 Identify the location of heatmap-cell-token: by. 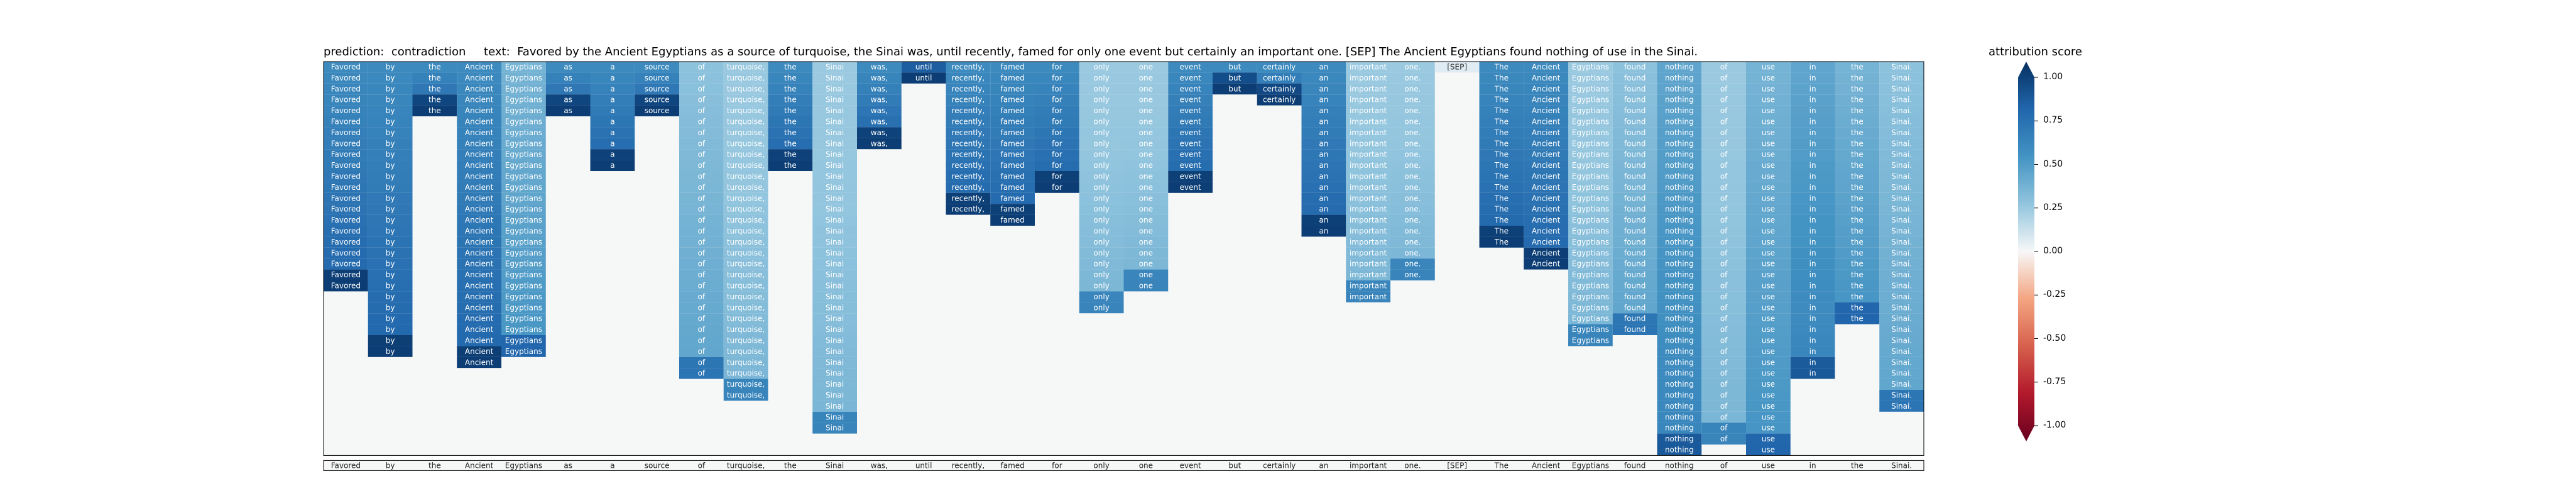
(391, 253).